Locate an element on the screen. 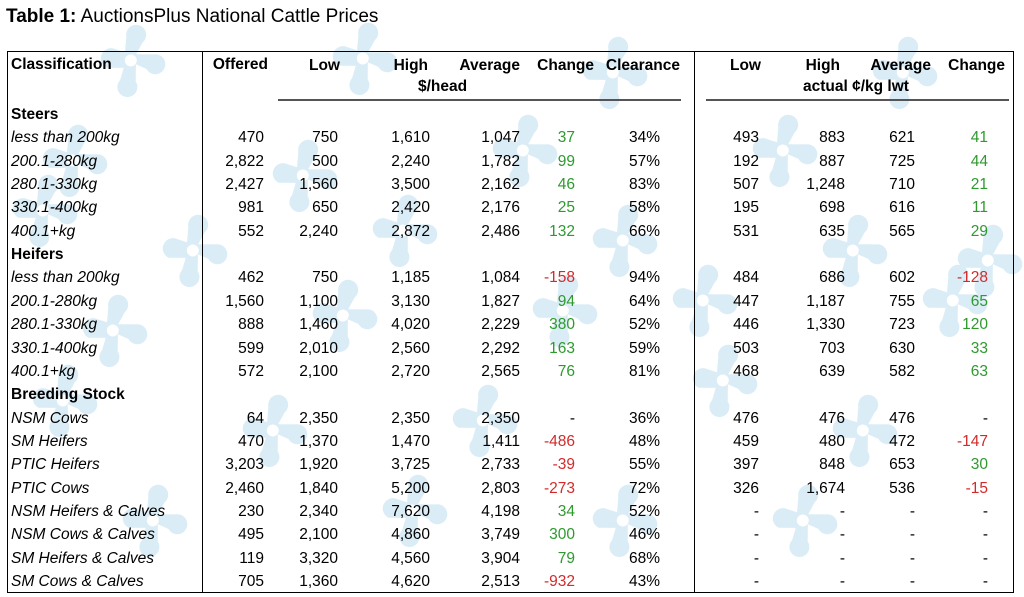 The width and height of the screenshot is (1024, 597). cell-change: 46 is located at coordinates (566, 185).